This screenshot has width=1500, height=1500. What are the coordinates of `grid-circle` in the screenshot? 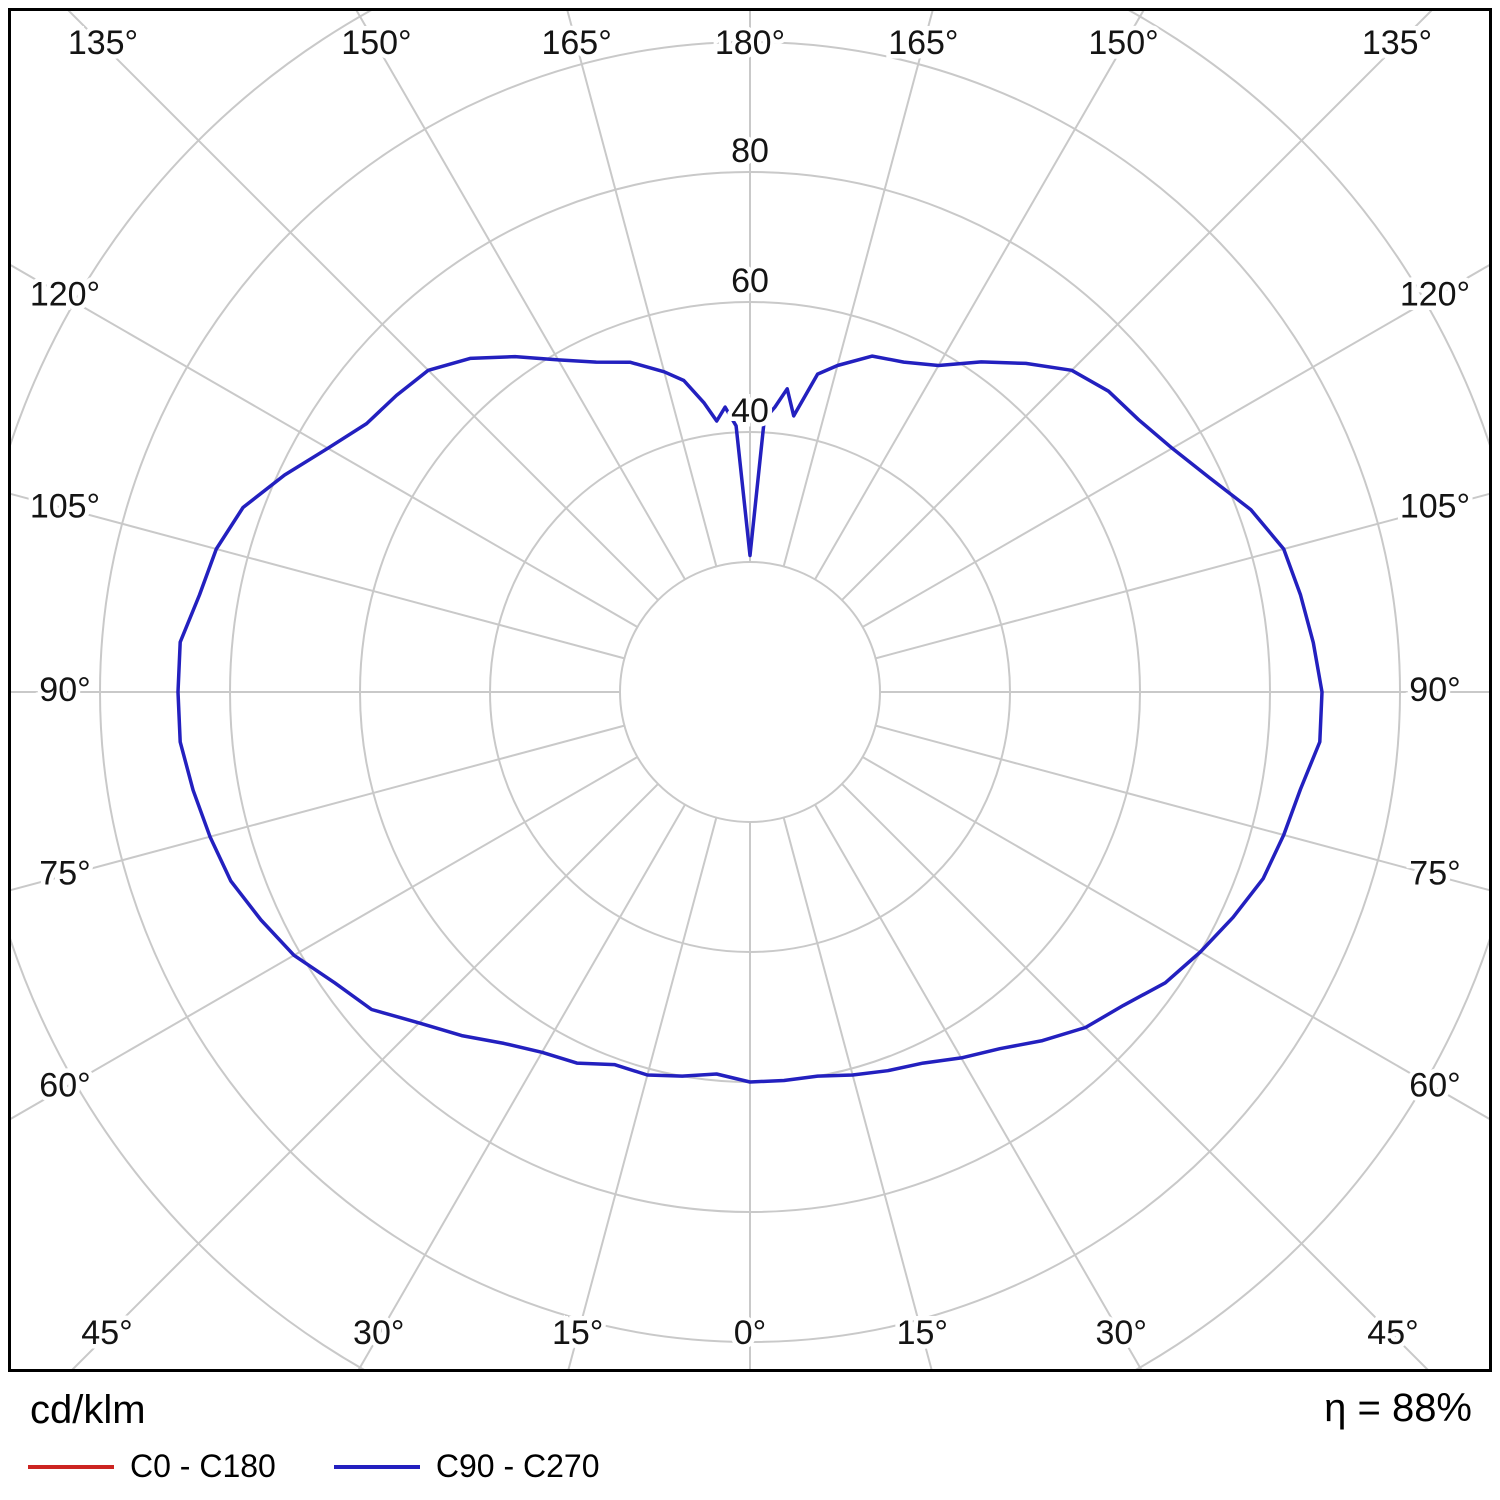 It's located at (750, 692).